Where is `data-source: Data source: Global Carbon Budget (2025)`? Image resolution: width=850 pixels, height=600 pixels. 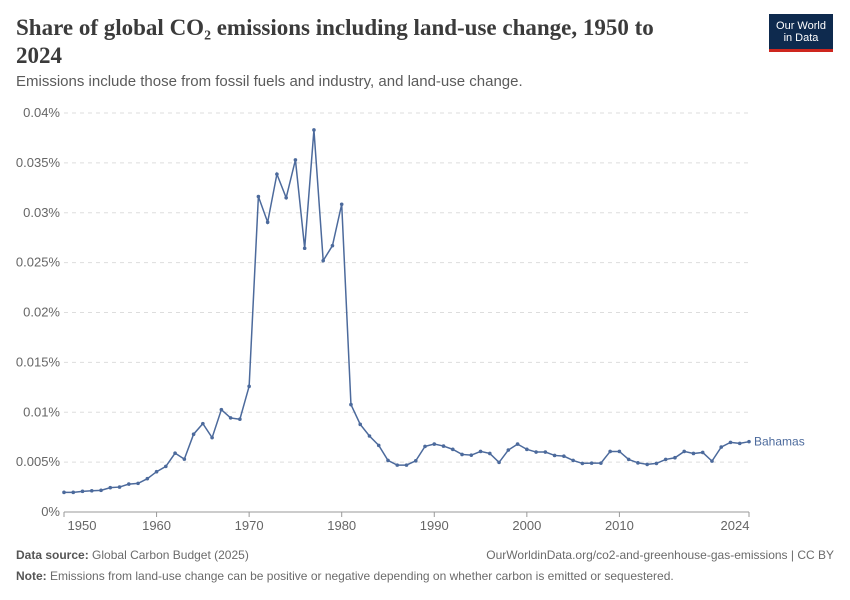 data-source: Data source: Global Carbon Budget (2025) is located at coordinates (132, 555).